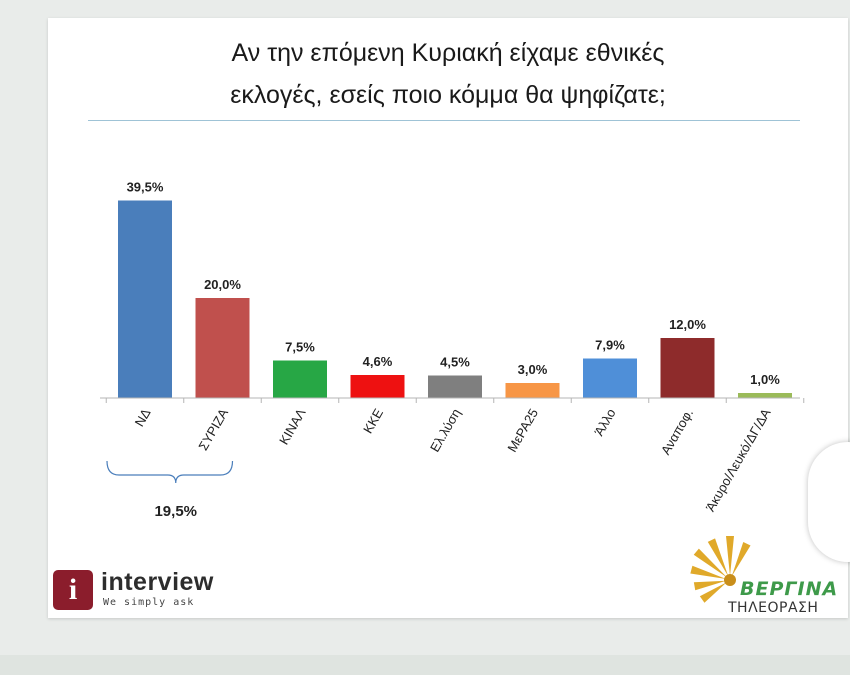 The image size is (850, 675). What do you see at coordinates (448, 95) in the screenshot?
I see `title-line-2: εκλογές, εσείς ποιο κόμμα θα ψηφίζατε;` at bounding box center [448, 95].